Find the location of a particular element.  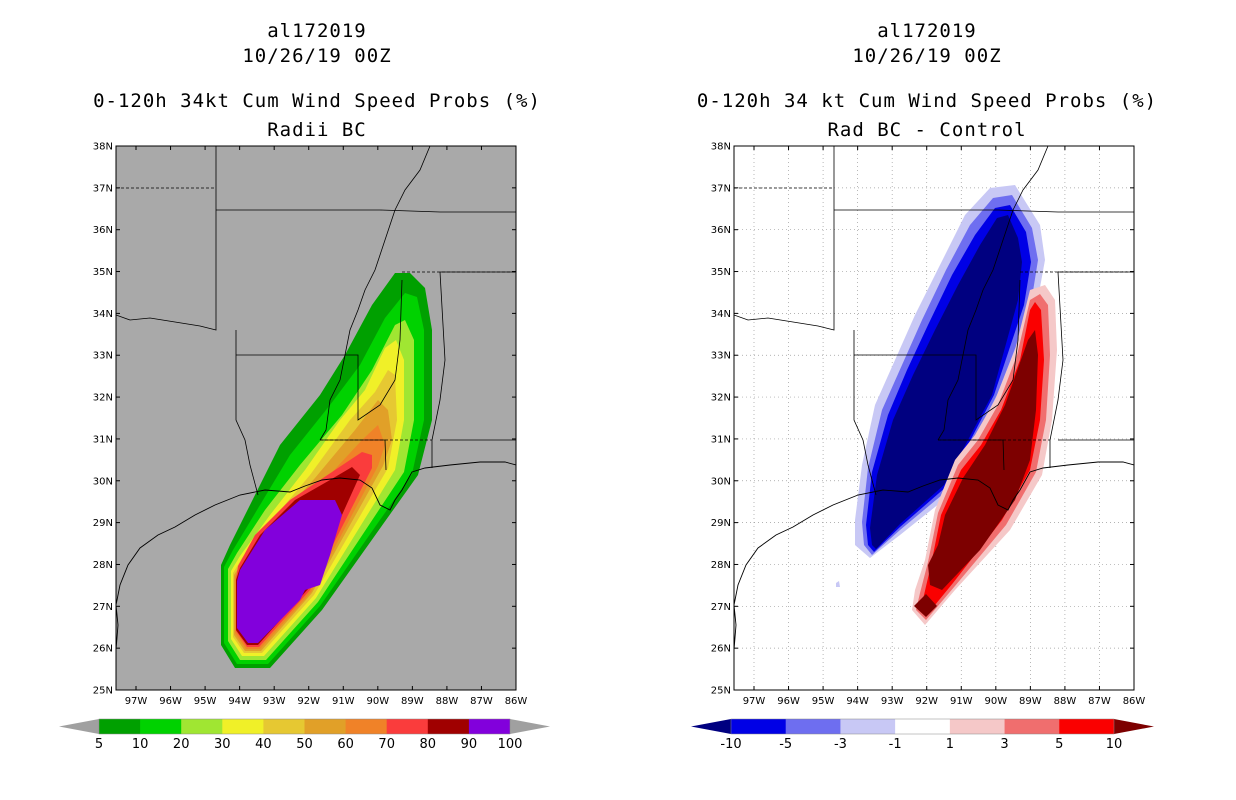

left-title-subtitle: Radii BC is located at coordinates (317, 130).